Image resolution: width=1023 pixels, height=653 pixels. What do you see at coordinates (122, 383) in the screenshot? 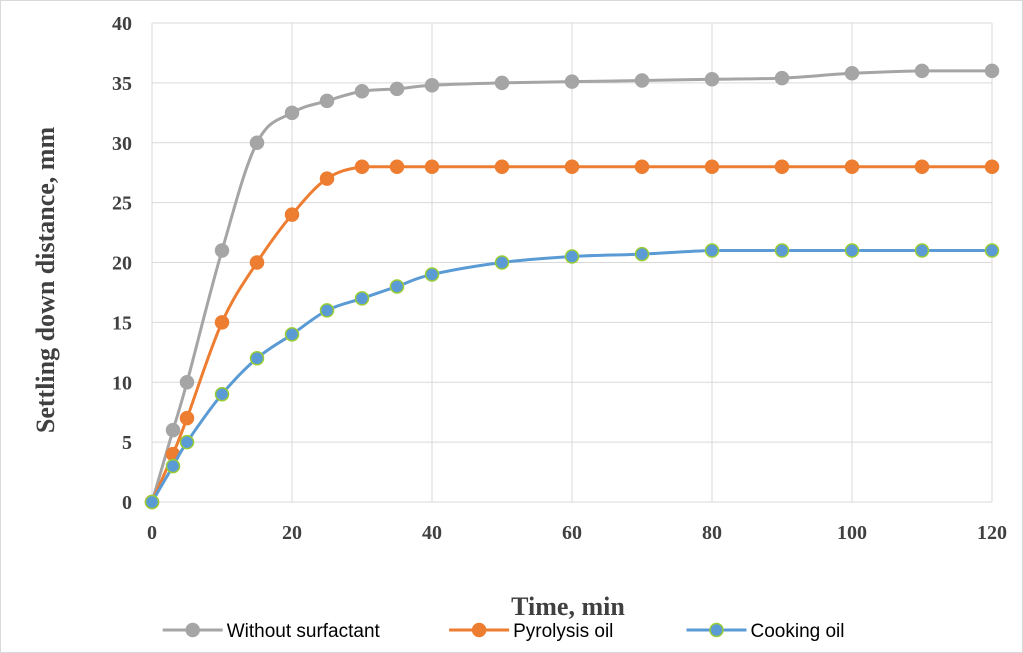
I see `y-tick-label-2: 10` at bounding box center [122, 383].